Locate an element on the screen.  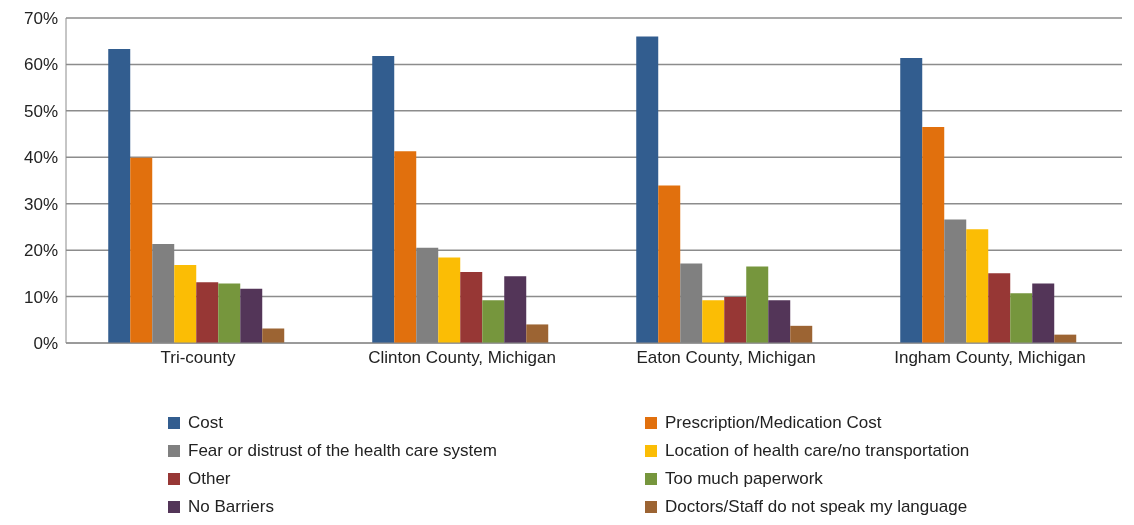
x-tick-label: Tri-county is located at coordinates (198, 358).